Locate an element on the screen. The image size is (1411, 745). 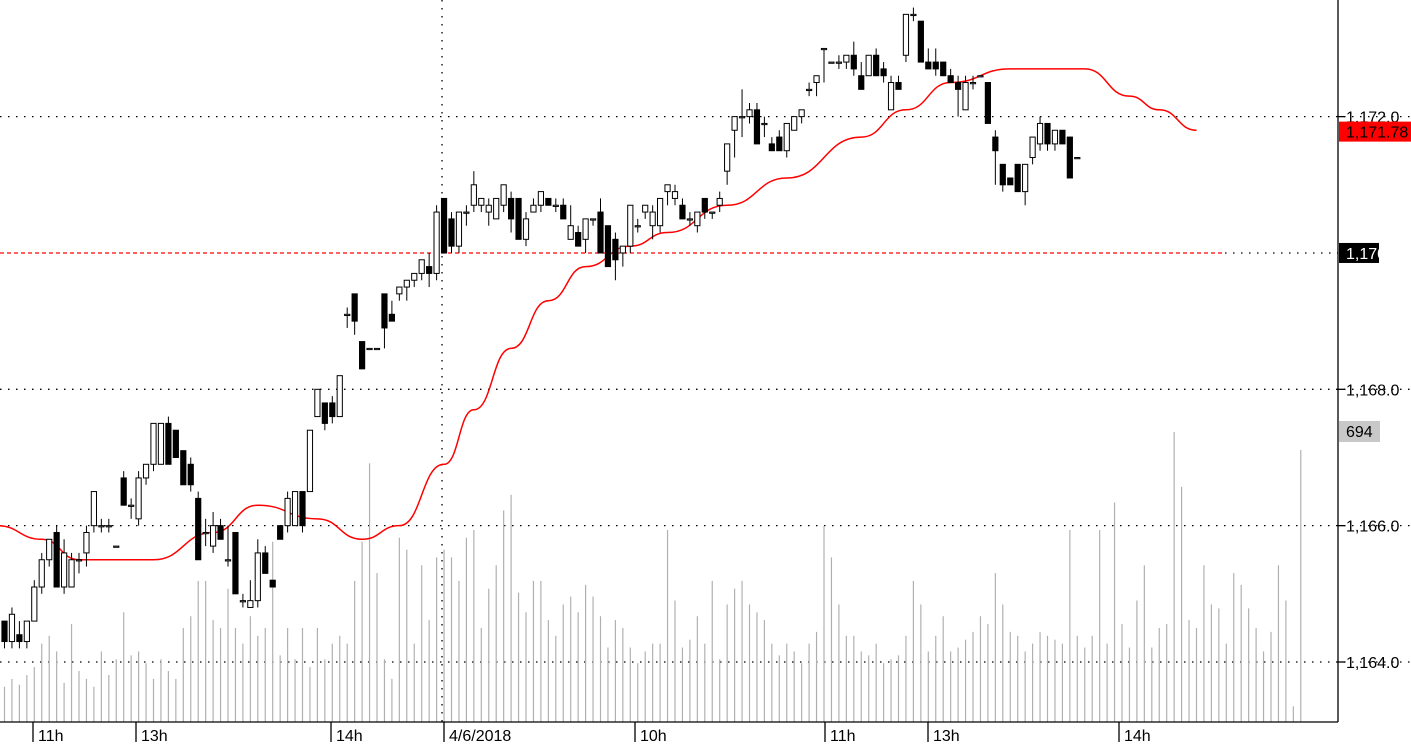
volume-label: 694 is located at coordinates (1359, 432).